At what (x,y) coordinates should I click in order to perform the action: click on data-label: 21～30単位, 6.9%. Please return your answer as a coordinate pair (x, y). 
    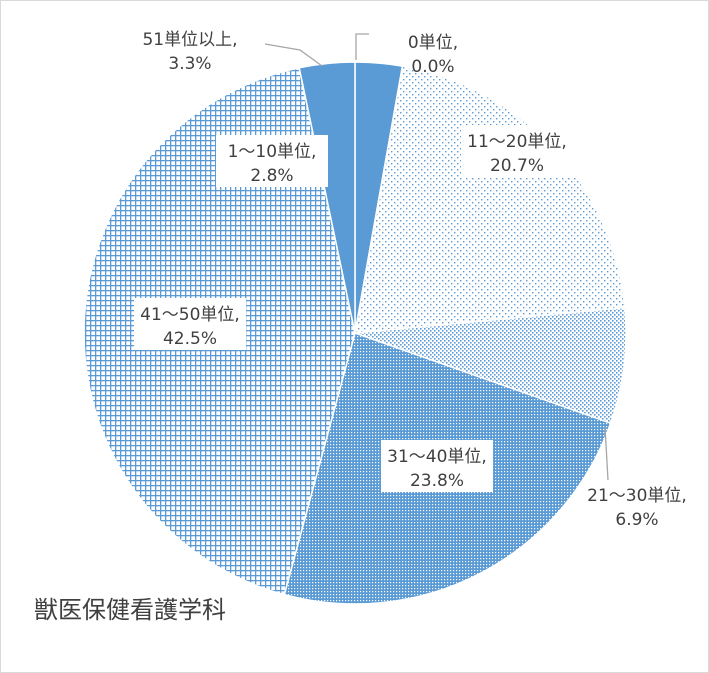
    Looking at the image, I should click on (637, 508).